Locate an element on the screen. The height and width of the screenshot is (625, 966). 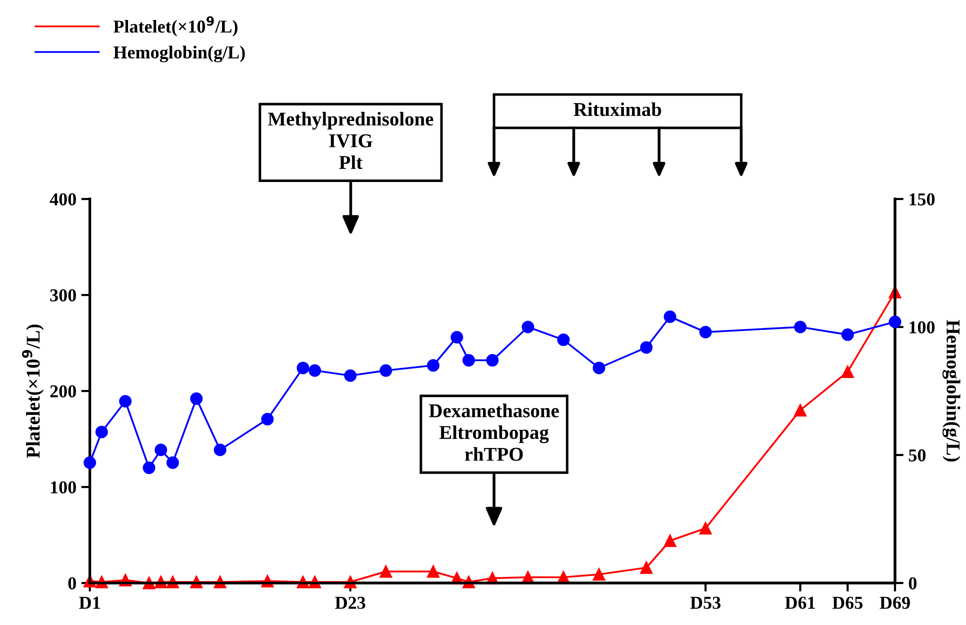
legend-label: Platelet(×10$^{9}$/L) is located at coordinates (176, 26).